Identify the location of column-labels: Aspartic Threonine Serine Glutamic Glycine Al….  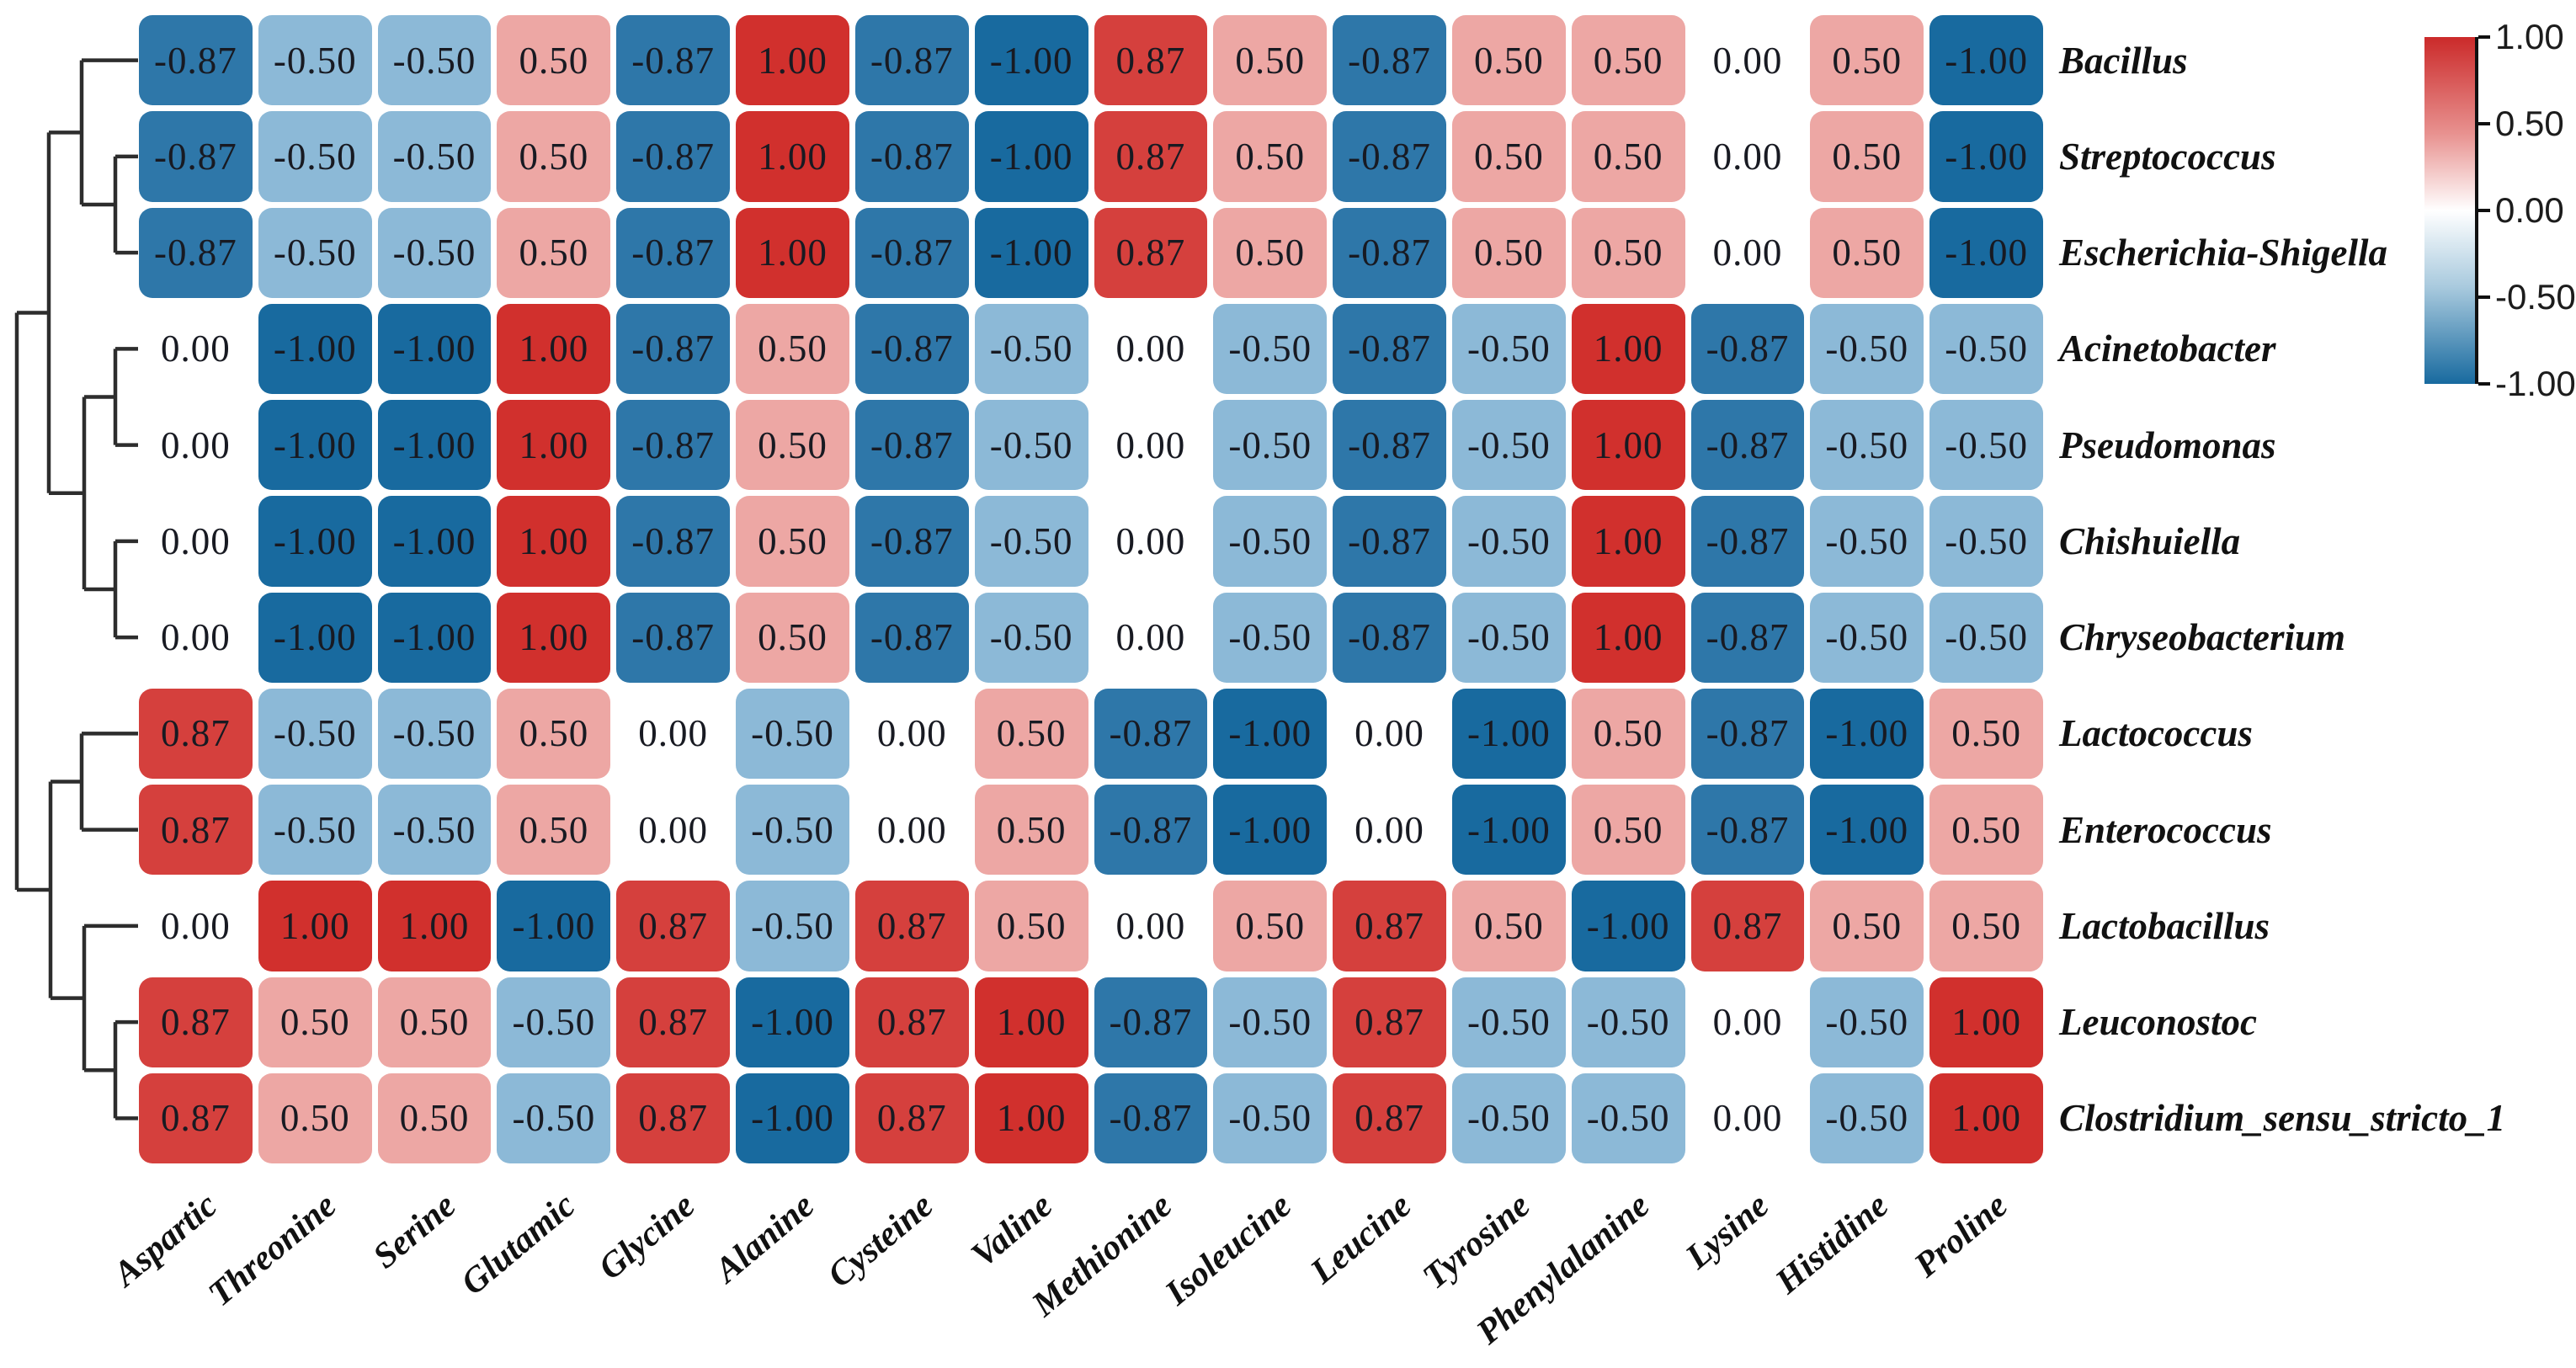
(1074, 1268).